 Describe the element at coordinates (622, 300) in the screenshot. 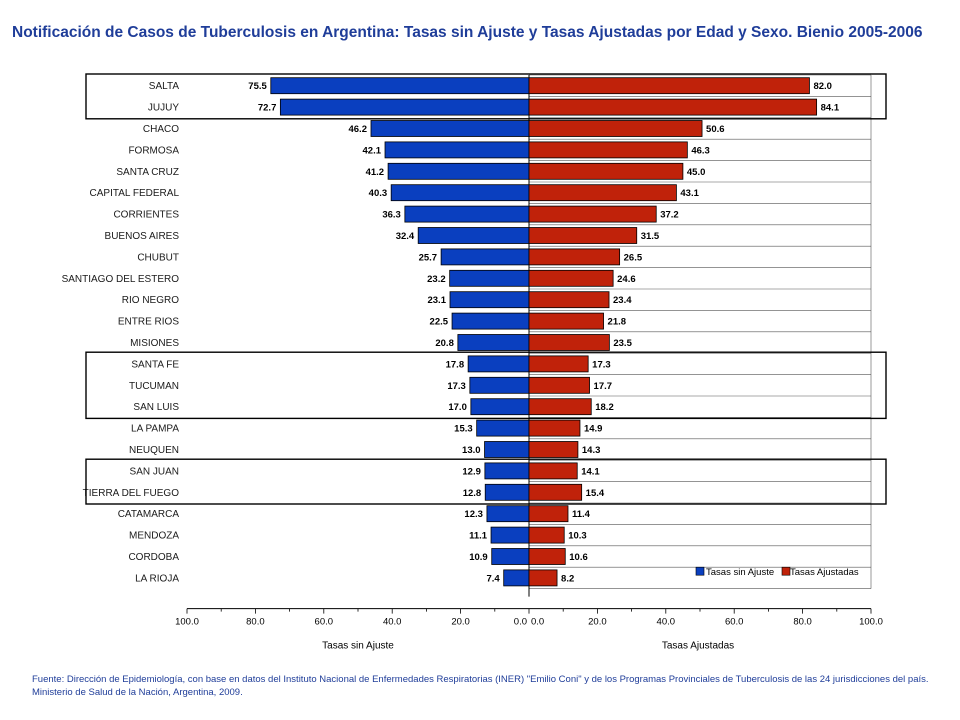

I see `data-label-right: 23.4` at that location.